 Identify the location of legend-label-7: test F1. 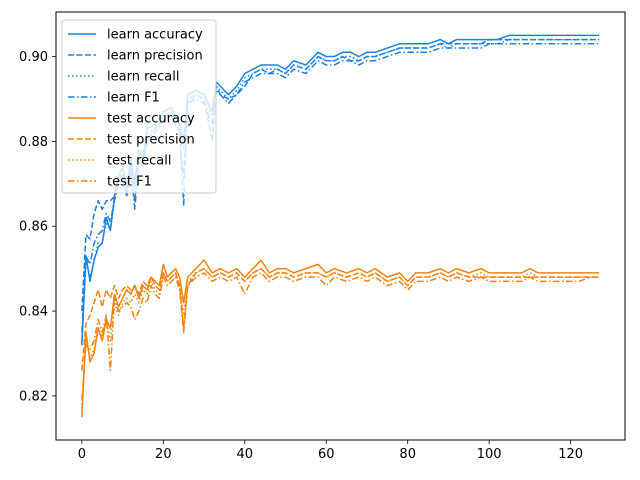
(129, 182).